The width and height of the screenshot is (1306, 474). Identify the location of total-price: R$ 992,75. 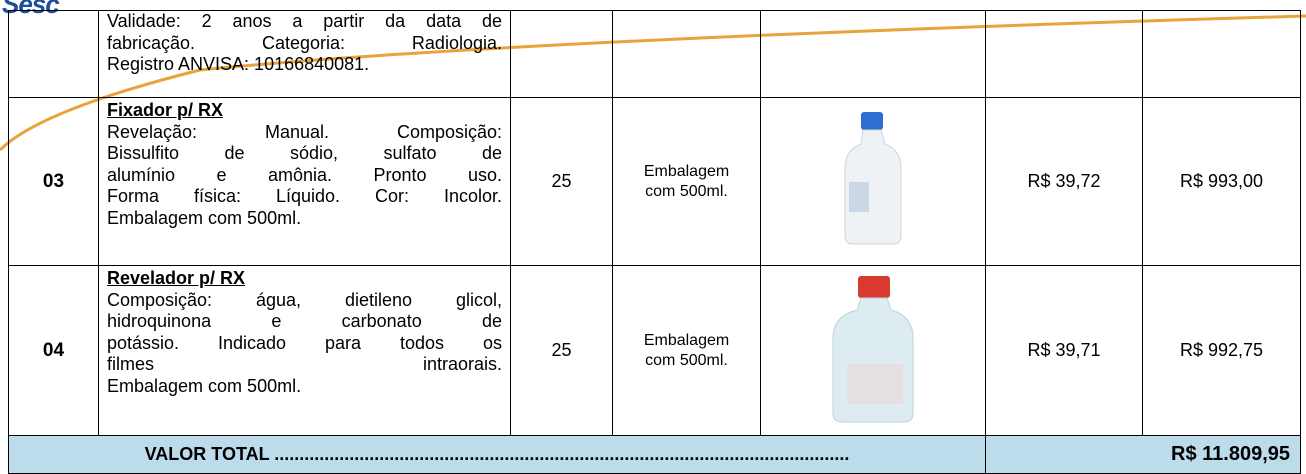
(1221, 350).